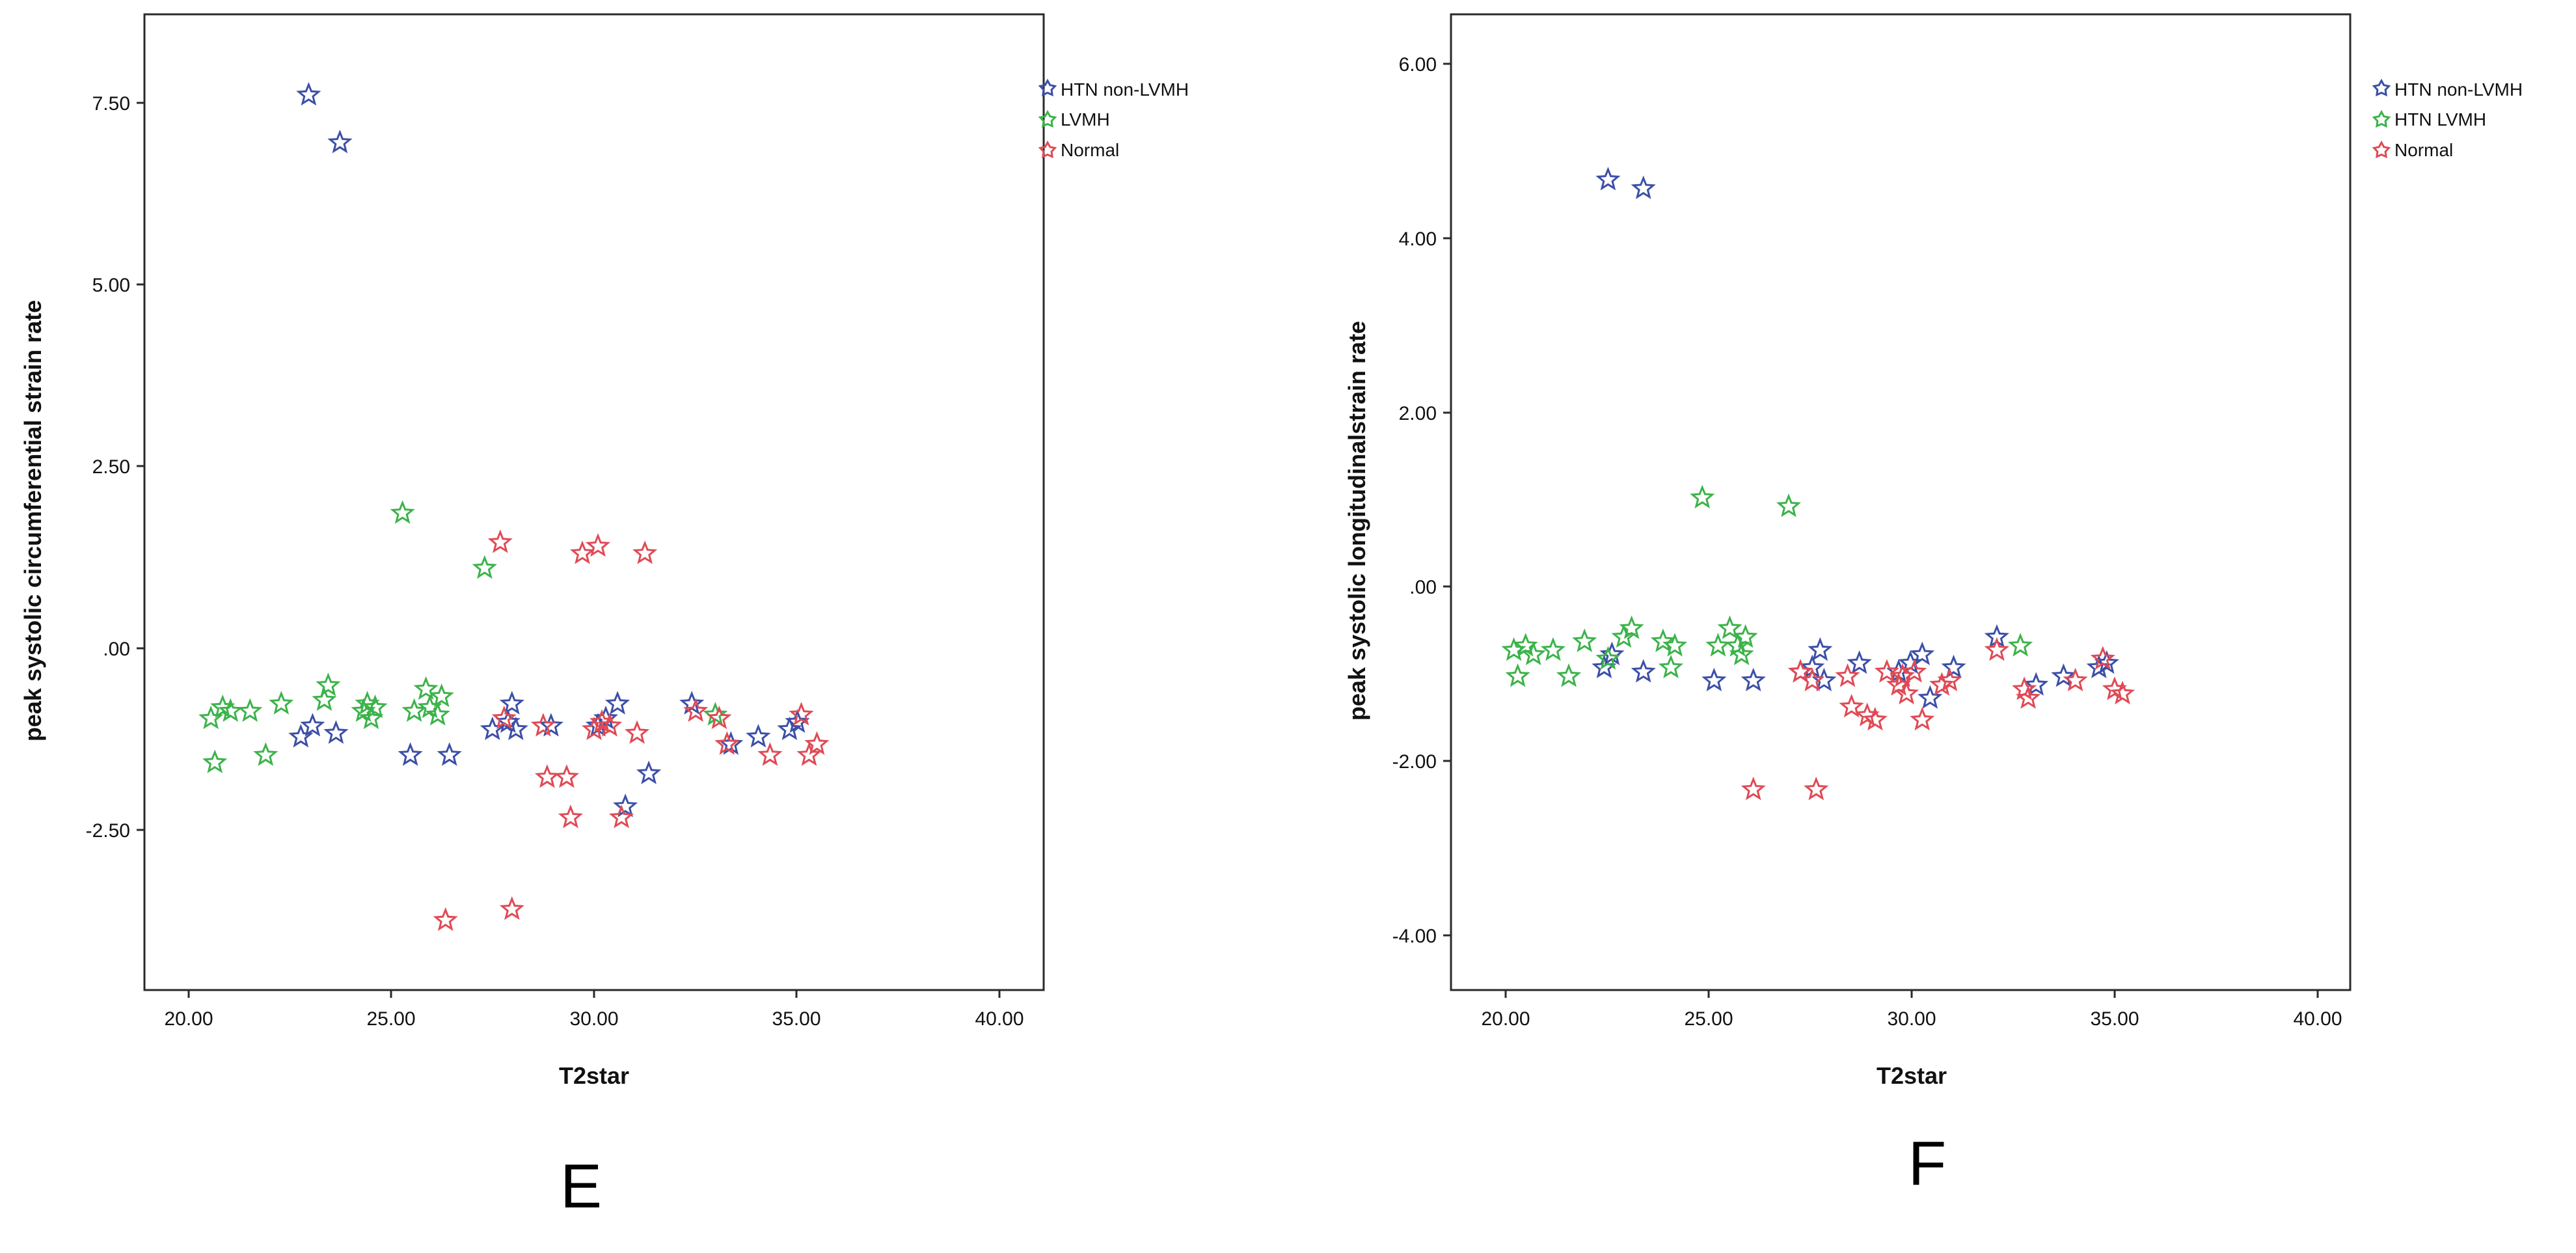  I want to click on y-tick-label: 4.00, so click(1418, 239).